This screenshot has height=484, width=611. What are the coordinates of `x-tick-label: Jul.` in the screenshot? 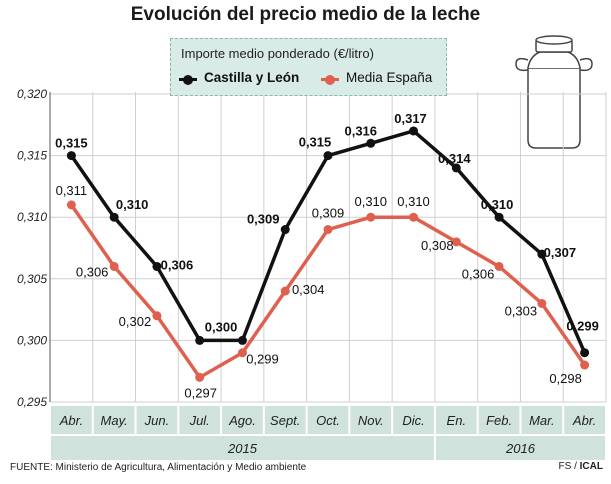 It's located at (199, 420).